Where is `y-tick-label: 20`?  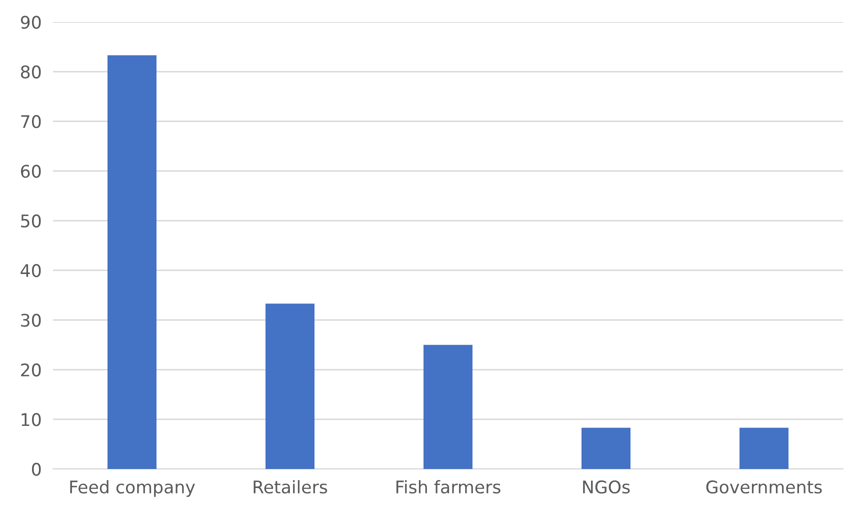 y-tick-label: 20 is located at coordinates (31, 370).